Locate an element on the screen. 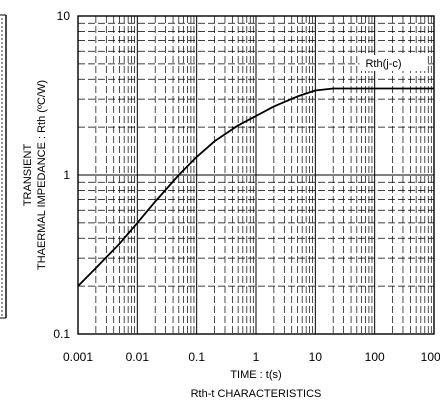  x-tick-label: 0.01 is located at coordinates (138, 357).